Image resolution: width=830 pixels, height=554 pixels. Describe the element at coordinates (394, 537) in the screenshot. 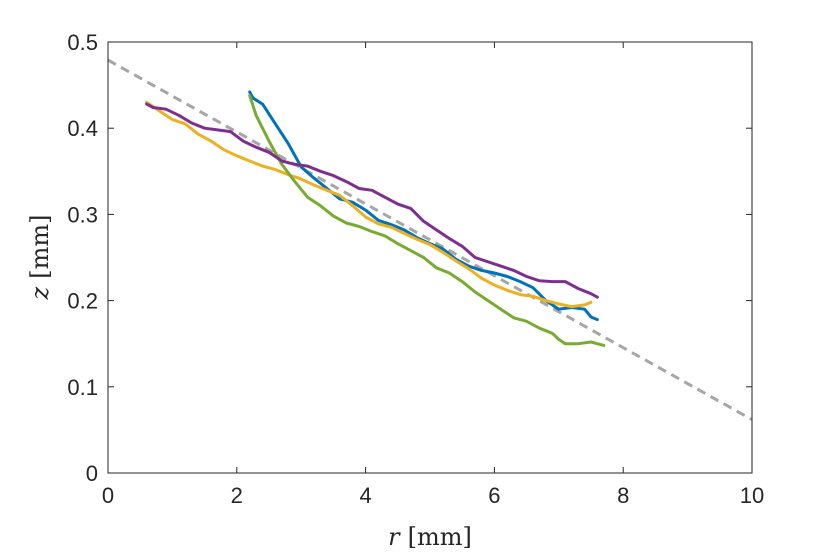

I see `x-axis-variable: r` at that location.